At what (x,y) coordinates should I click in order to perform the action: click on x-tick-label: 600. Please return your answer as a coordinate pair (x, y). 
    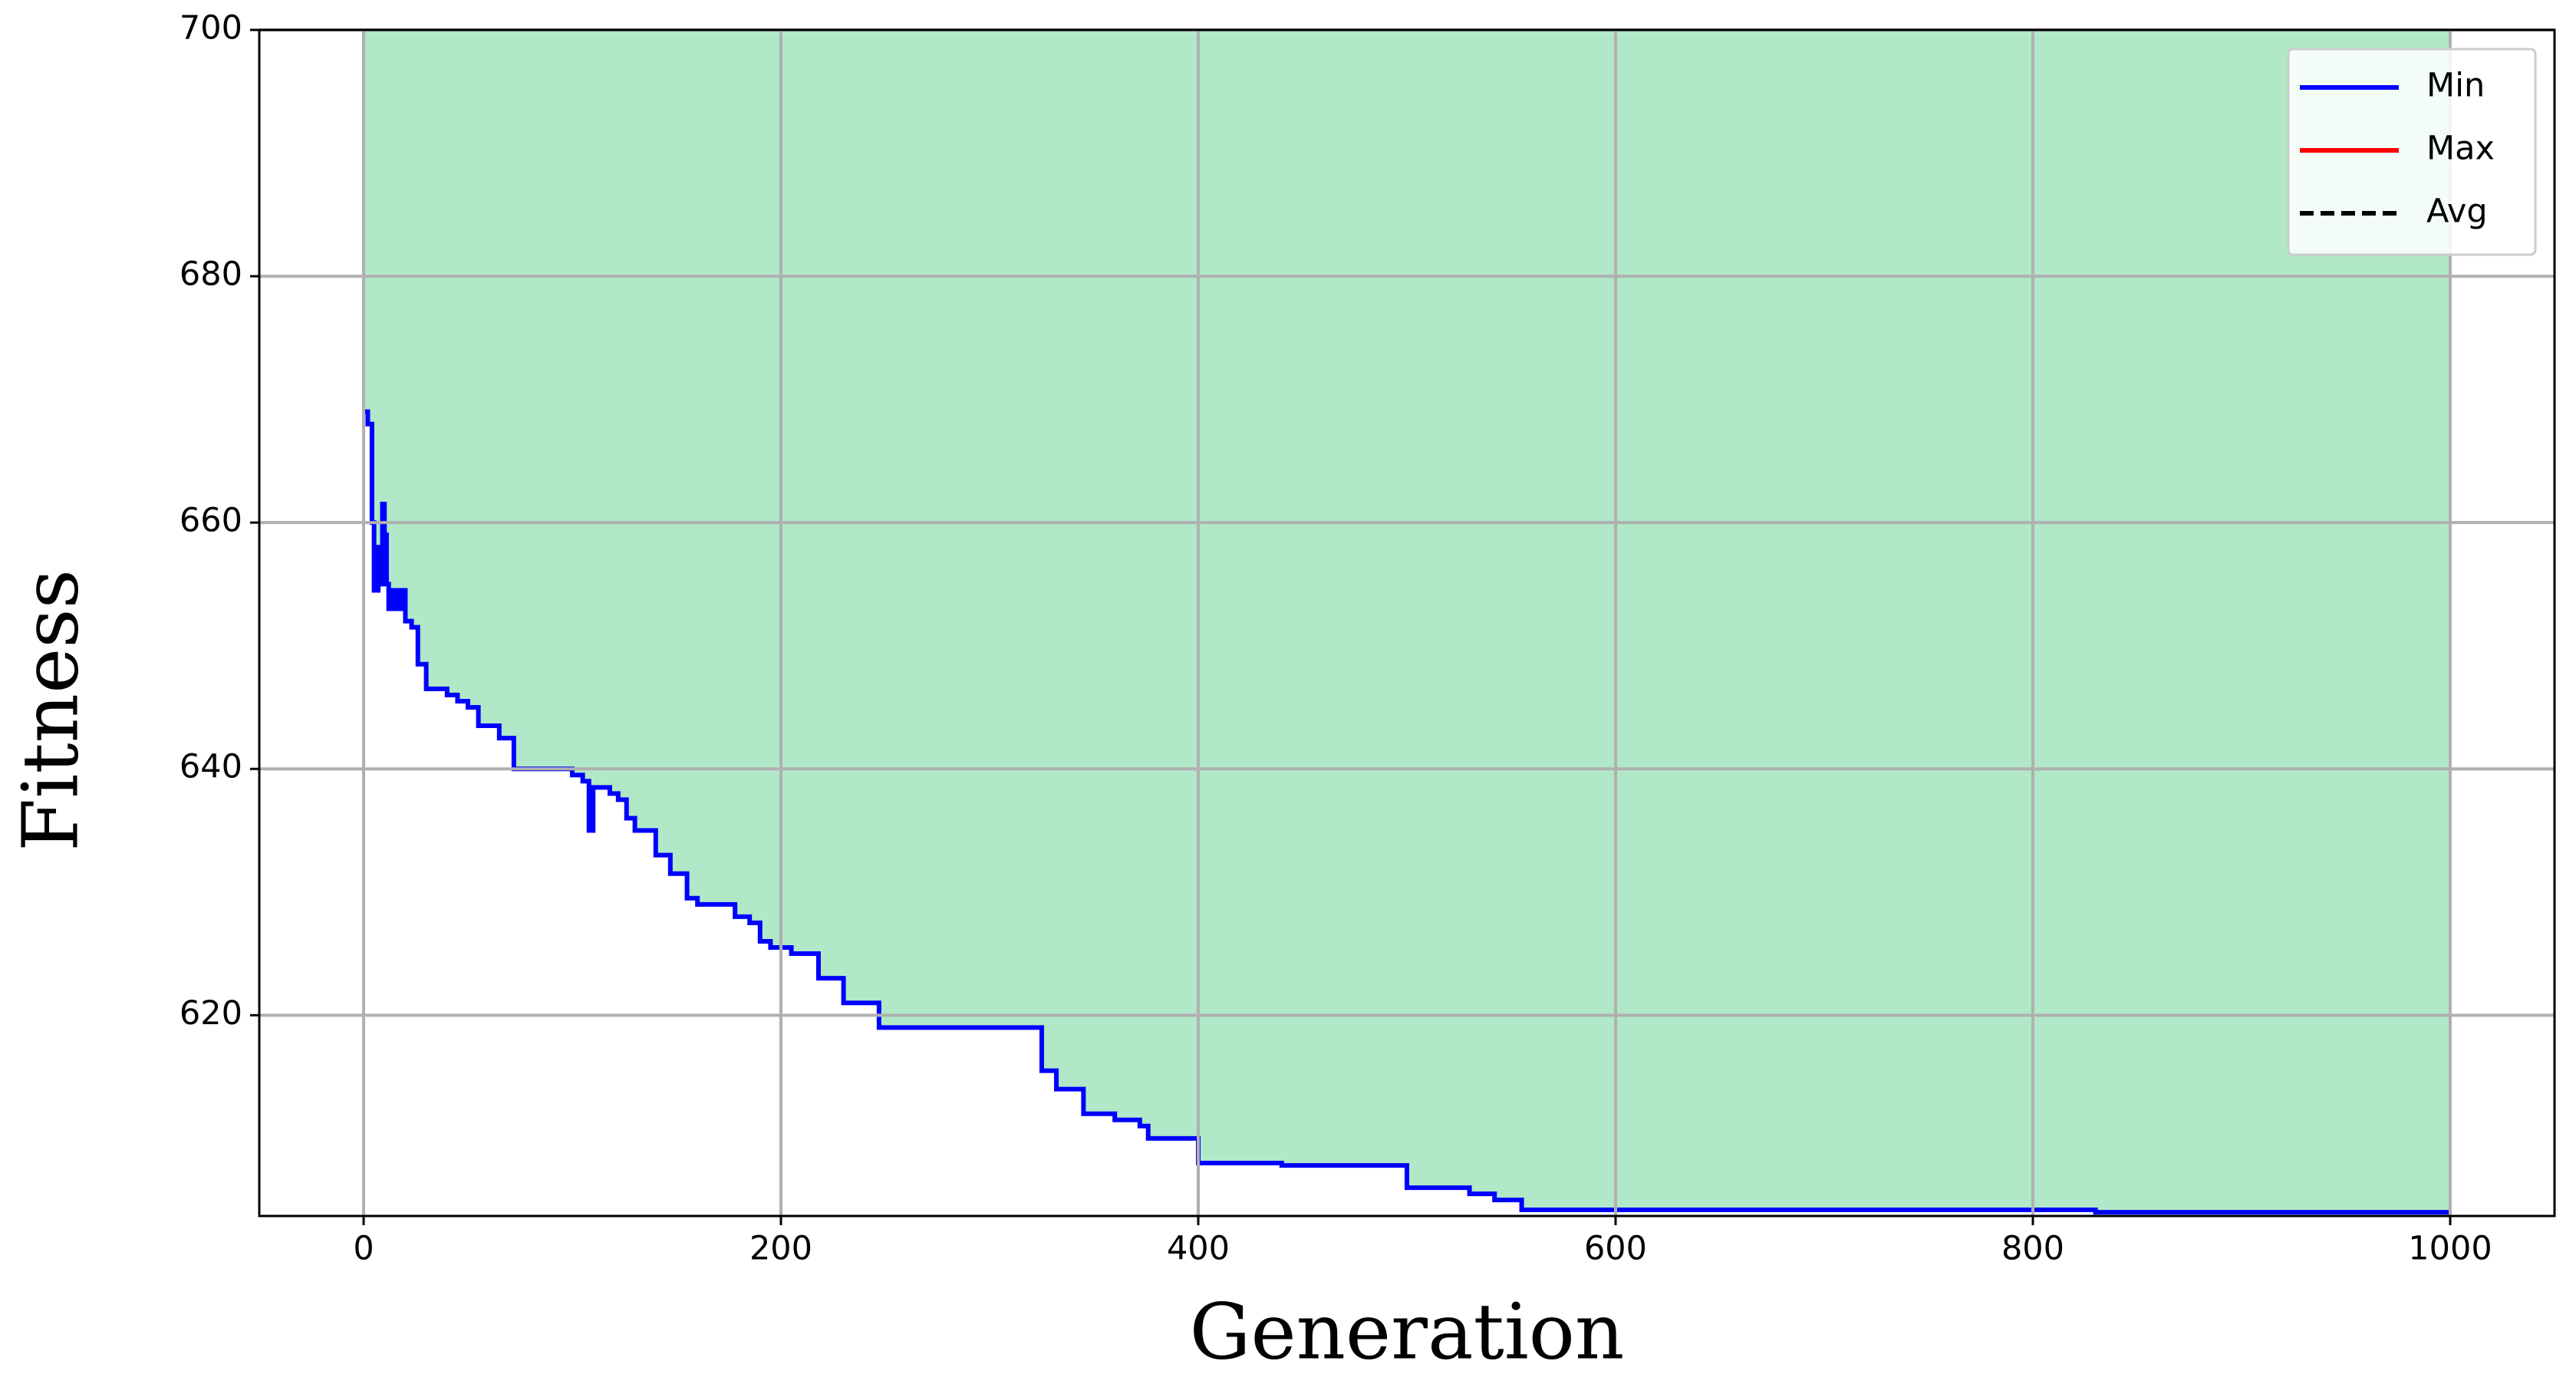
    Looking at the image, I should click on (1615, 1249).